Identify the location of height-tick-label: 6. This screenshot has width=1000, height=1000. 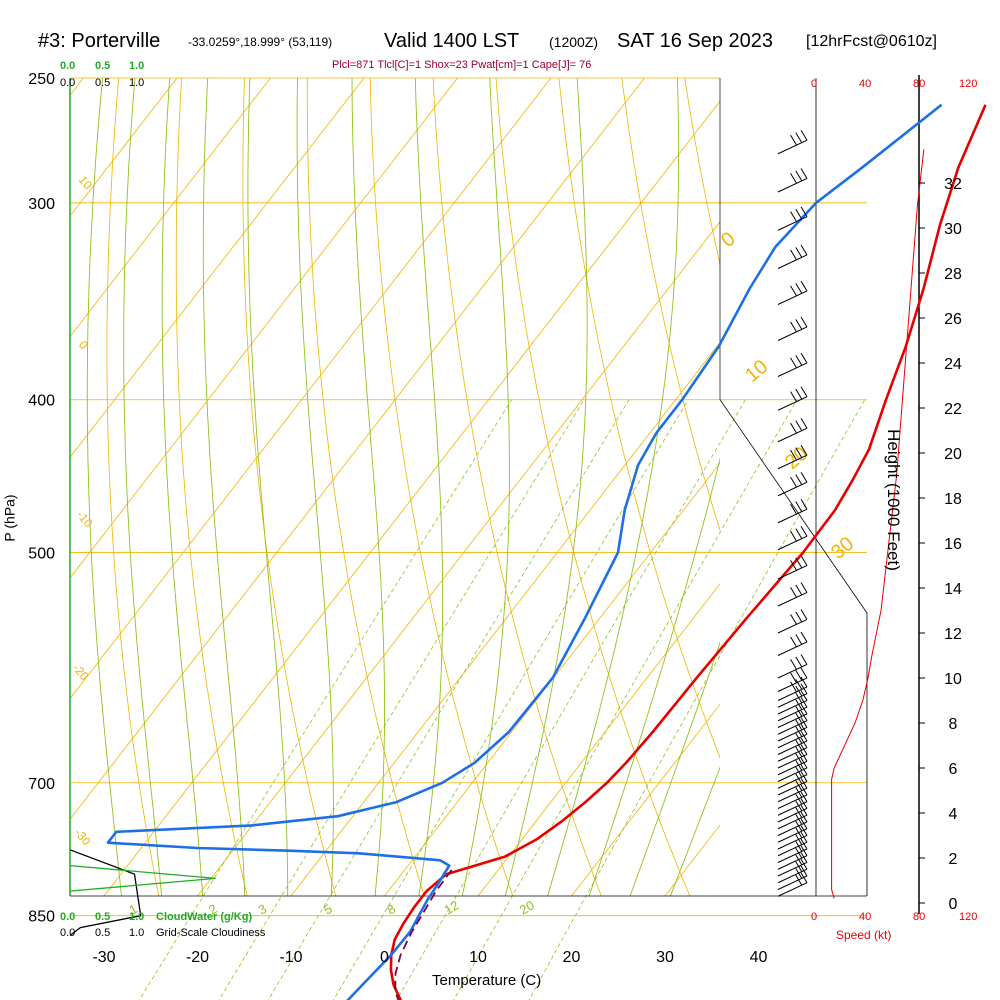
(953, 769).